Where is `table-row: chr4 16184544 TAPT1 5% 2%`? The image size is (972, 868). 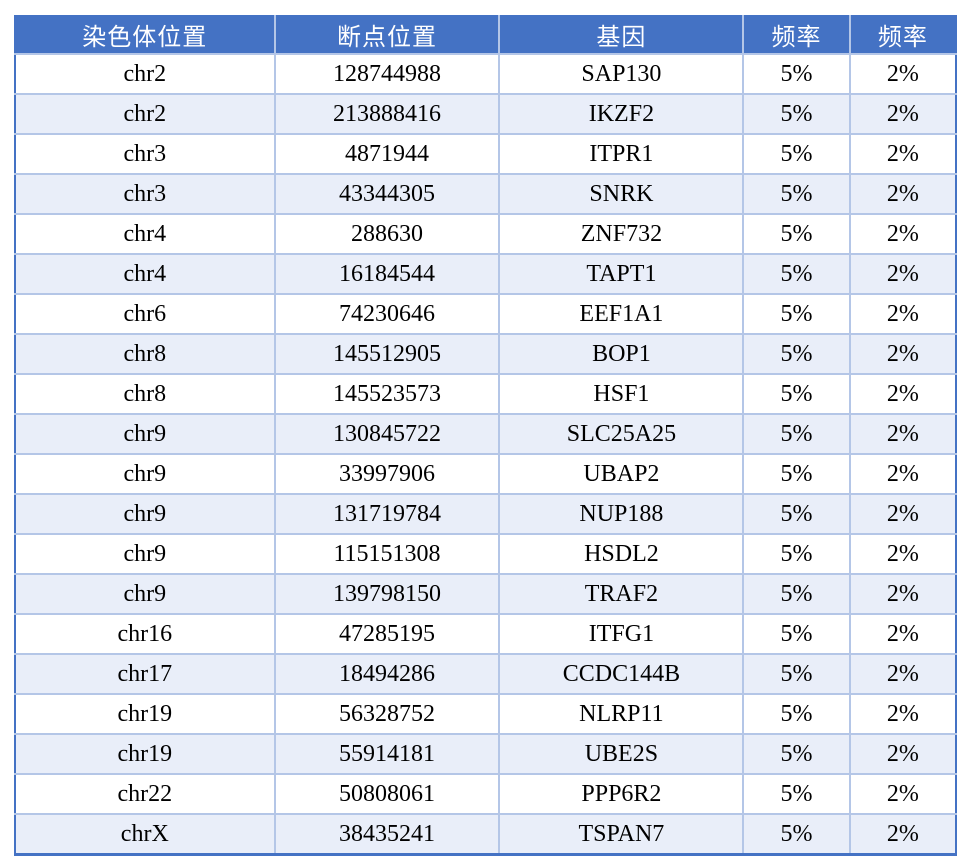 table-row: chr4 16184544 TAPT1 5% 2% is located at coordinates (485, 274).